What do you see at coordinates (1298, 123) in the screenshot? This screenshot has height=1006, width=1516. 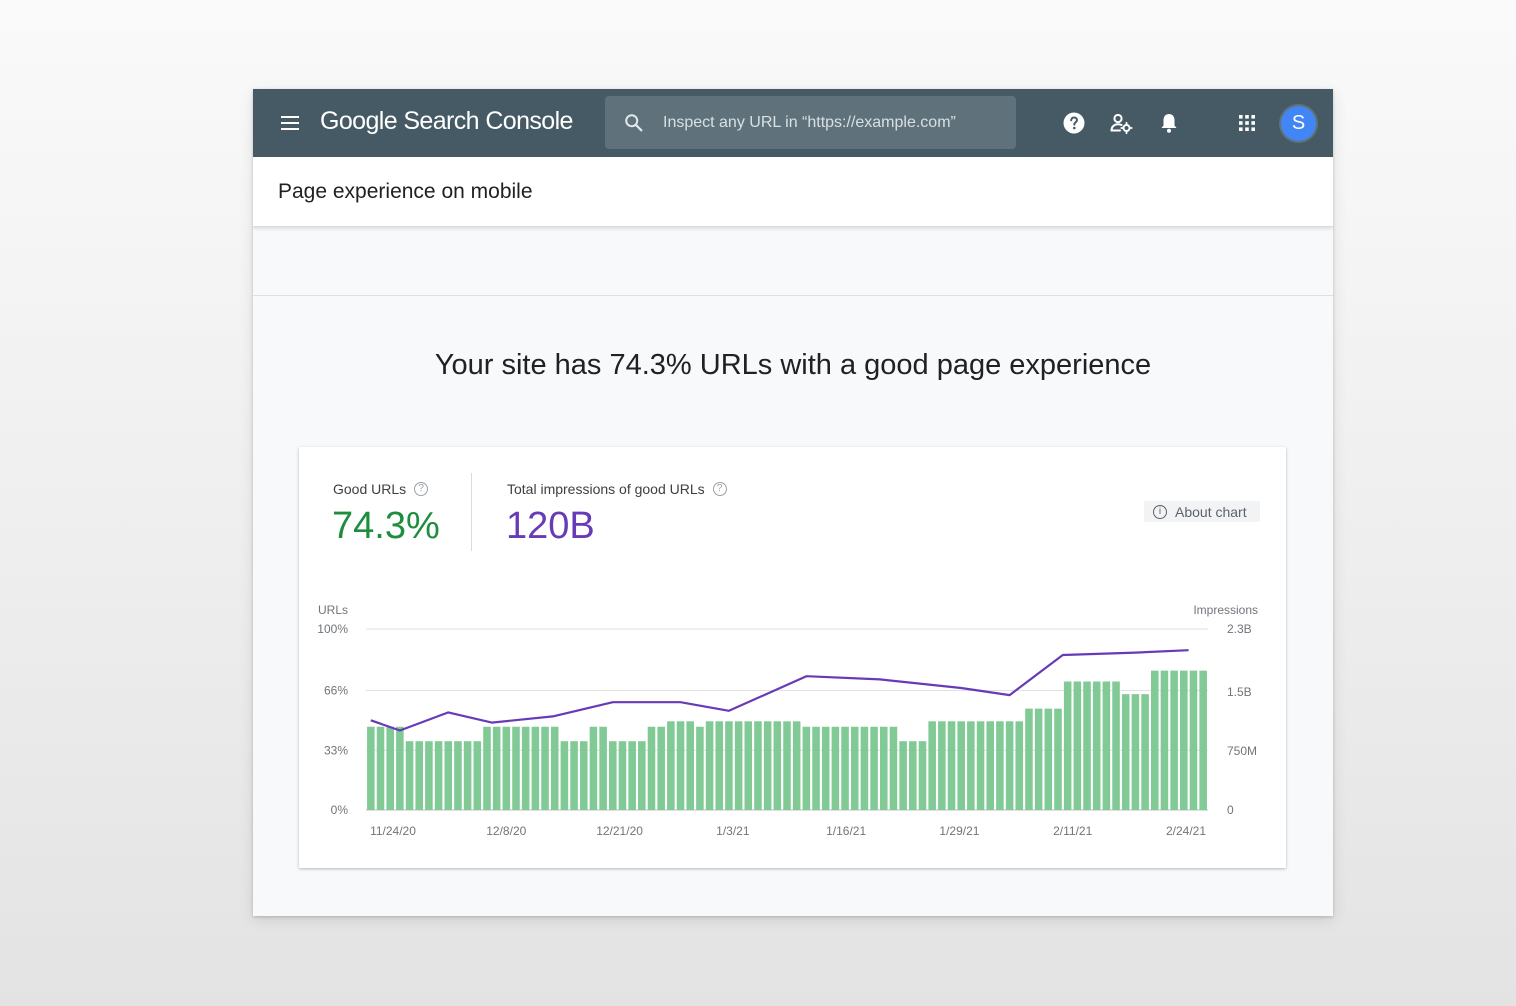 I see `account-avatar: S` at bounding box center [1298, 123].